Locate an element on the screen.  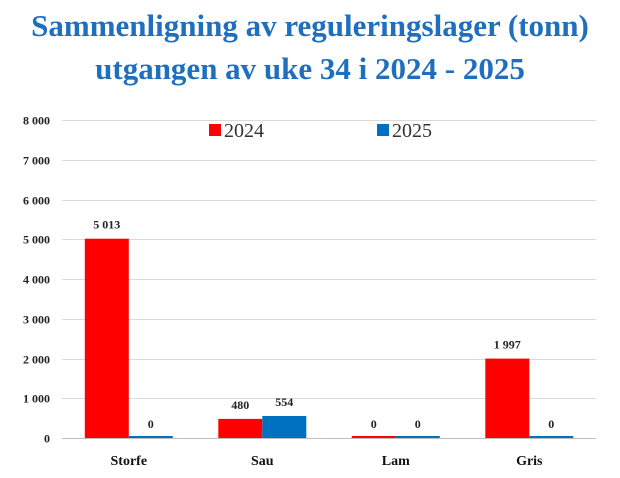
bar-gris-2024 is located at coordinates (507, 398).